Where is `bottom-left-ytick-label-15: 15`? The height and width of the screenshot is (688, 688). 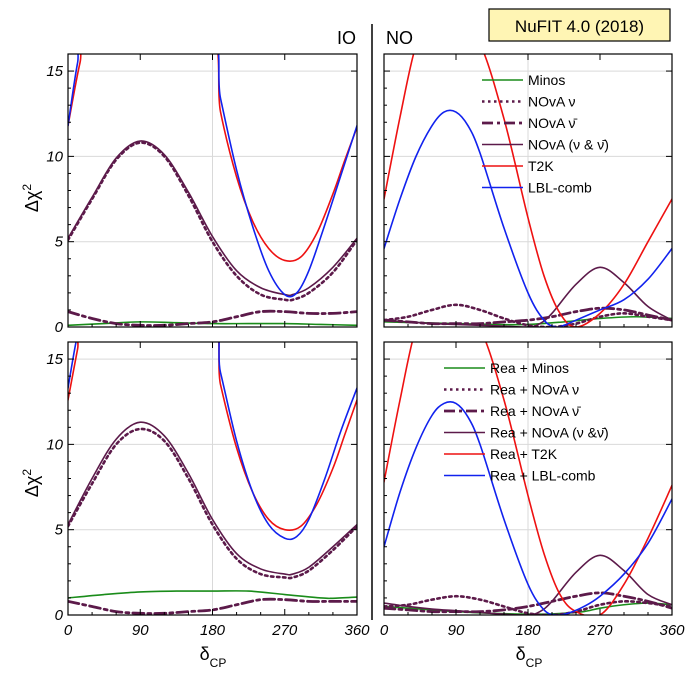 bottom-left-ytick-label-15: 15 is located at coordinates (54, 359).